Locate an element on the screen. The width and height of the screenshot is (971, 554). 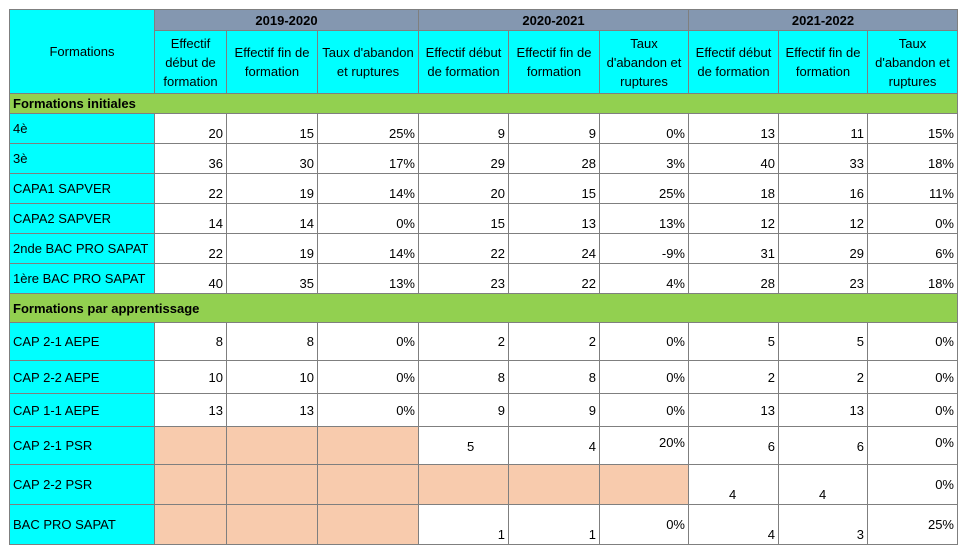
table-cell: 24 is located at coordinates (554, 248).